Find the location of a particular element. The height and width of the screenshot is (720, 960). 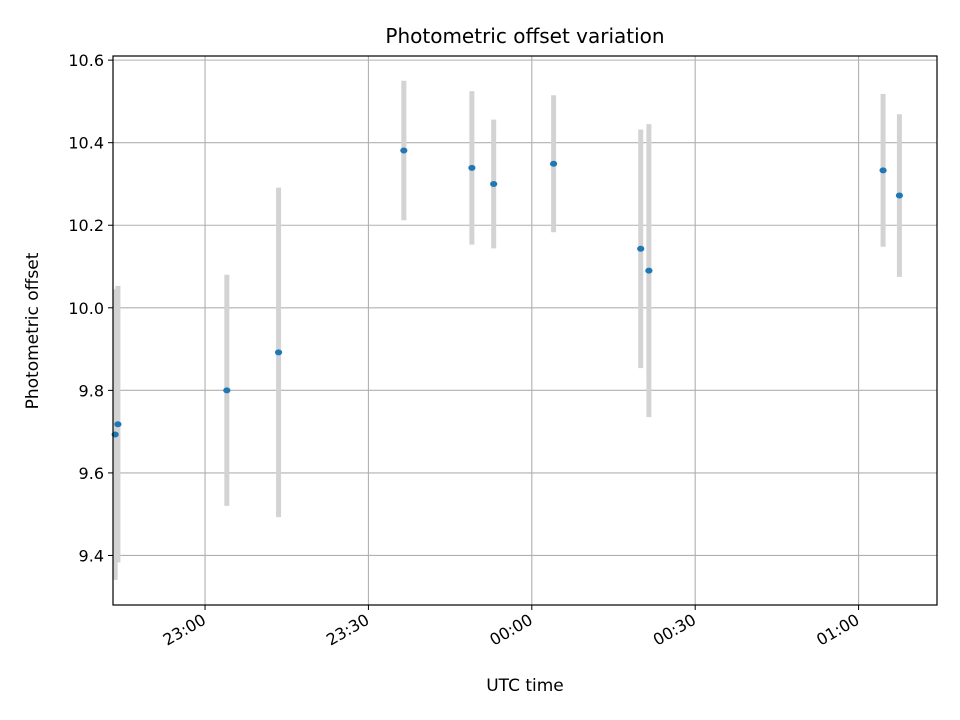

y-tick-label: 9.8 is located at coordinates (91, 390).